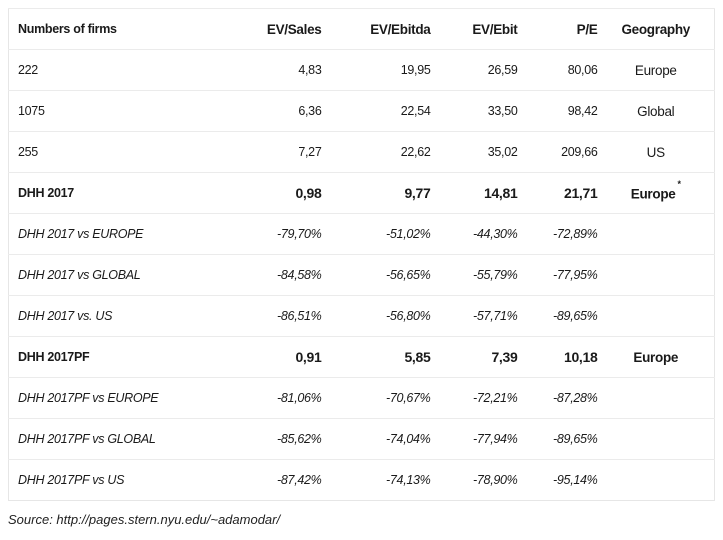 The height and width of the screenshot is (540, 723). I want to click on ev-ebitda-text: -70,67%, so click(408, 398).